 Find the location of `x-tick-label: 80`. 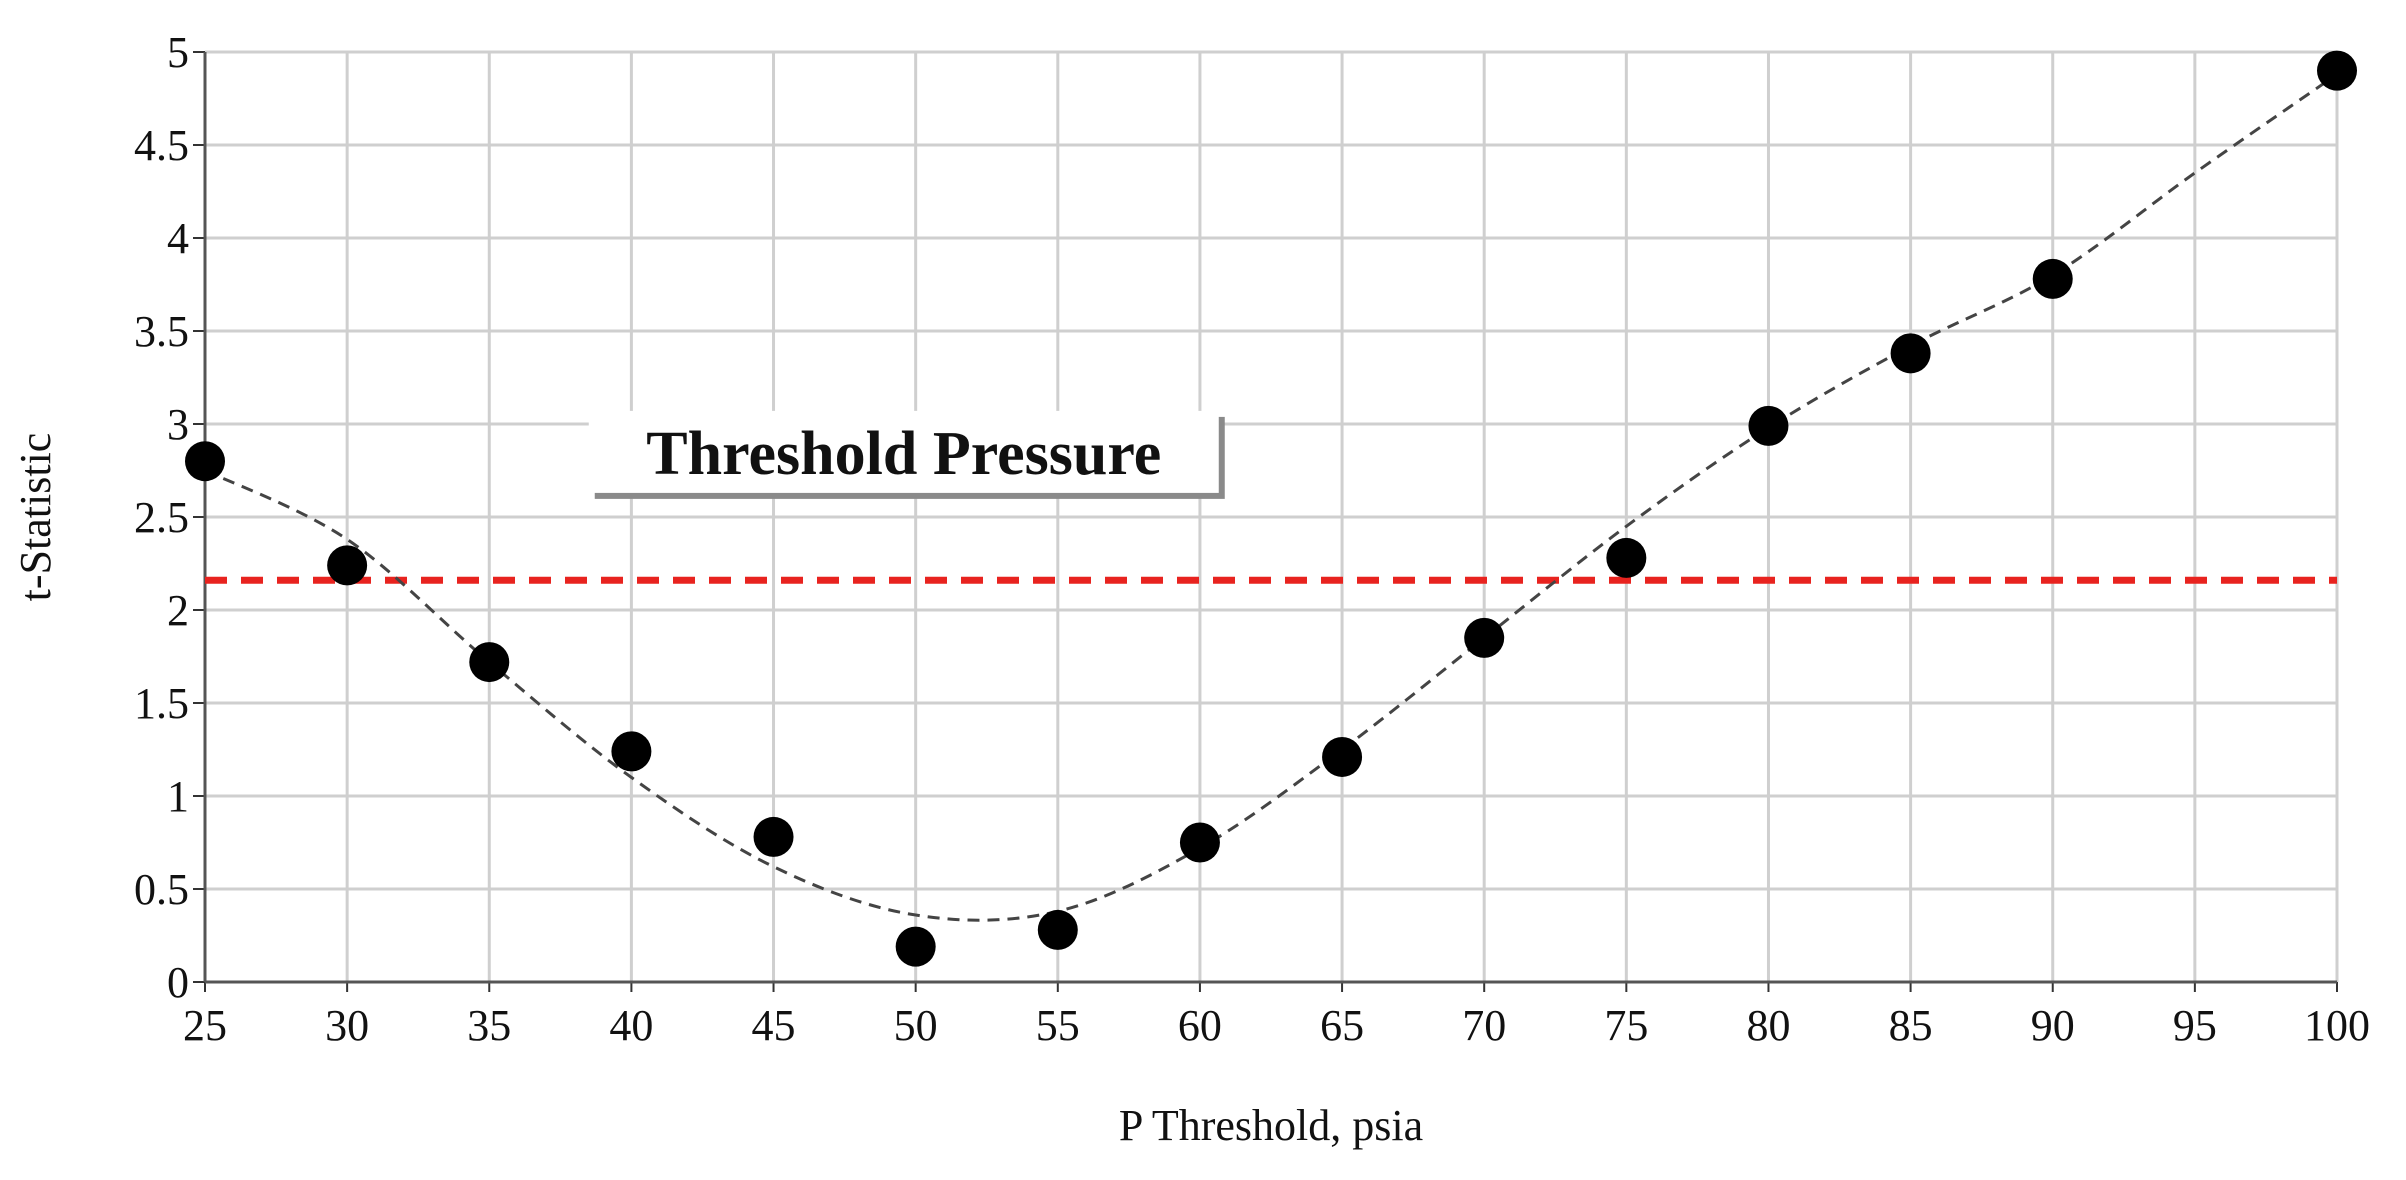

x-tick-label: 80 is located at coordinates (1768, 1025).